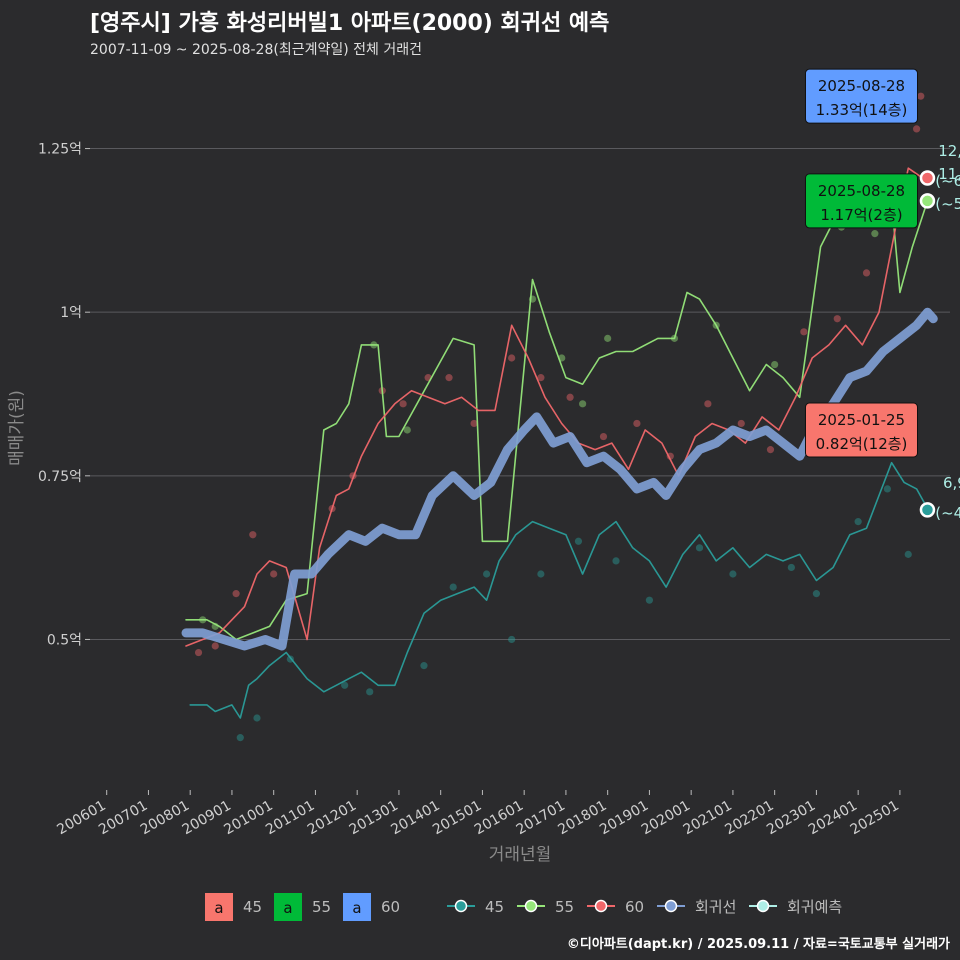 The width and height of the screenshot is (960, 960). I want to click on callout-price: 0.82억(12층), so click(862, 444).